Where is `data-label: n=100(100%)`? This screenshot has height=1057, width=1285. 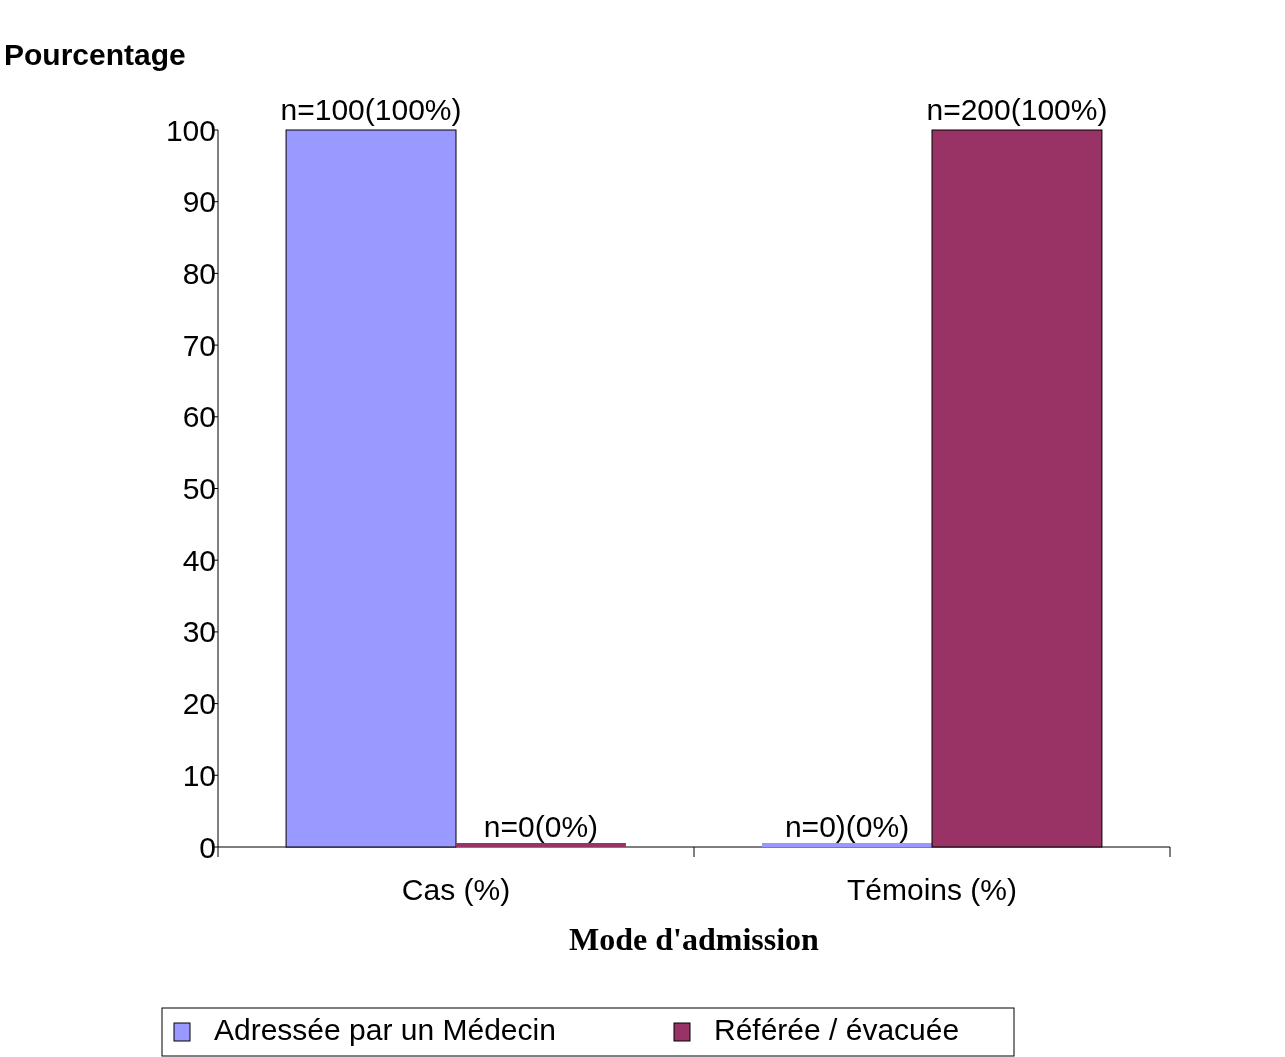
data-label: n=100(100%) is located at coordinates (371, 109).